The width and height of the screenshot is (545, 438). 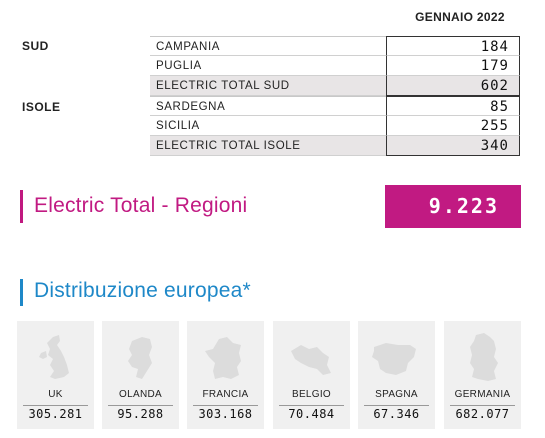 What do you see at coordinates (453, 86) in the screenshot?
I see `row-value: 602` at bounding box center [453, 86].